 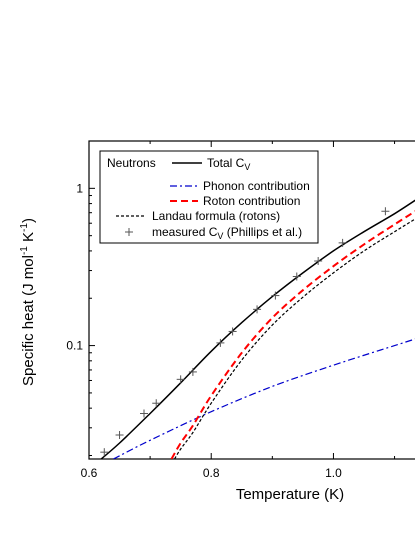 I want to click on legend-box, so click(x=209, y=197).